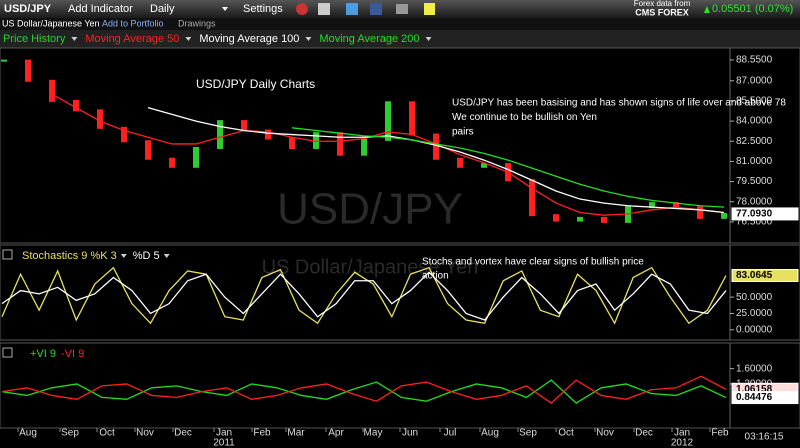 This screenshot has width=800, height=448. Describe the element at coordinates (72, 354) in the screenshot. I see `indicator-label: -VI 9` at that location.